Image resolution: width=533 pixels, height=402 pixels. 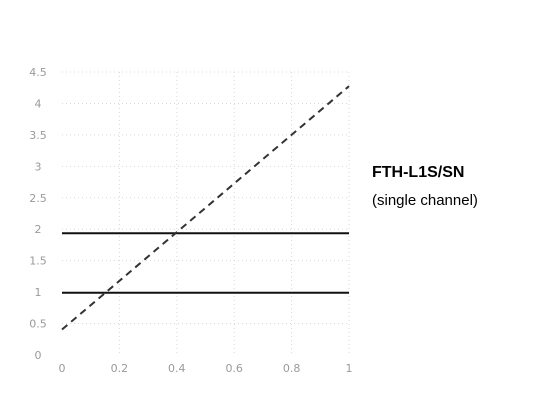 I want to click on reference-lines, so click(x=205, y=263).